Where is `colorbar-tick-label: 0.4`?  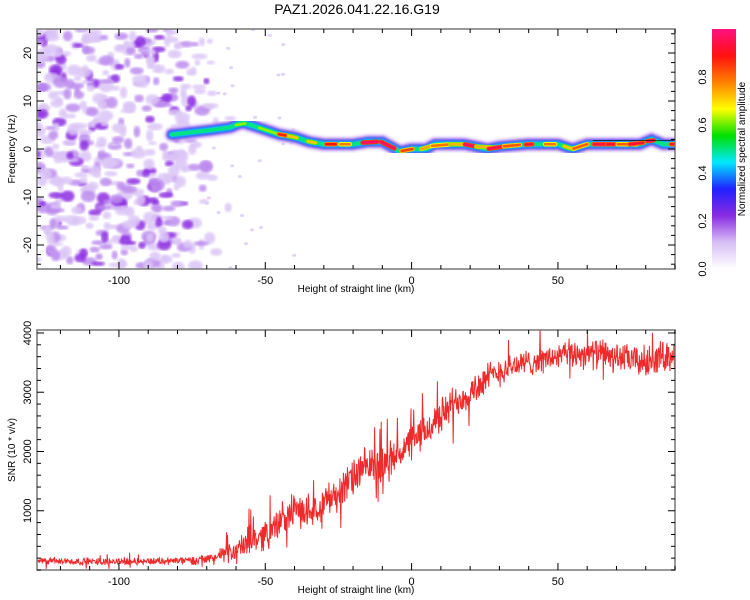 colorbar-tick-label: 0.4 is located at coordinates (703, 172).